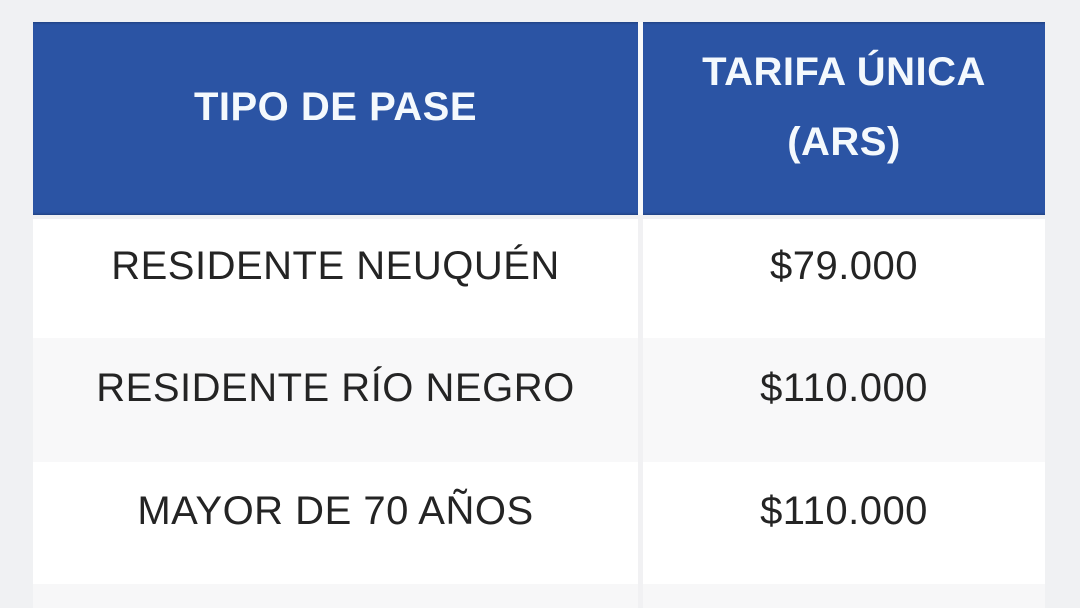 This screenshot has height=608, width=1080. What do you see at coordinates (844, 71) in the screenshot?
I see `header-label-tarifa-unica-line1: TARIFA ÚNICA` at bounding box center [844, 71].